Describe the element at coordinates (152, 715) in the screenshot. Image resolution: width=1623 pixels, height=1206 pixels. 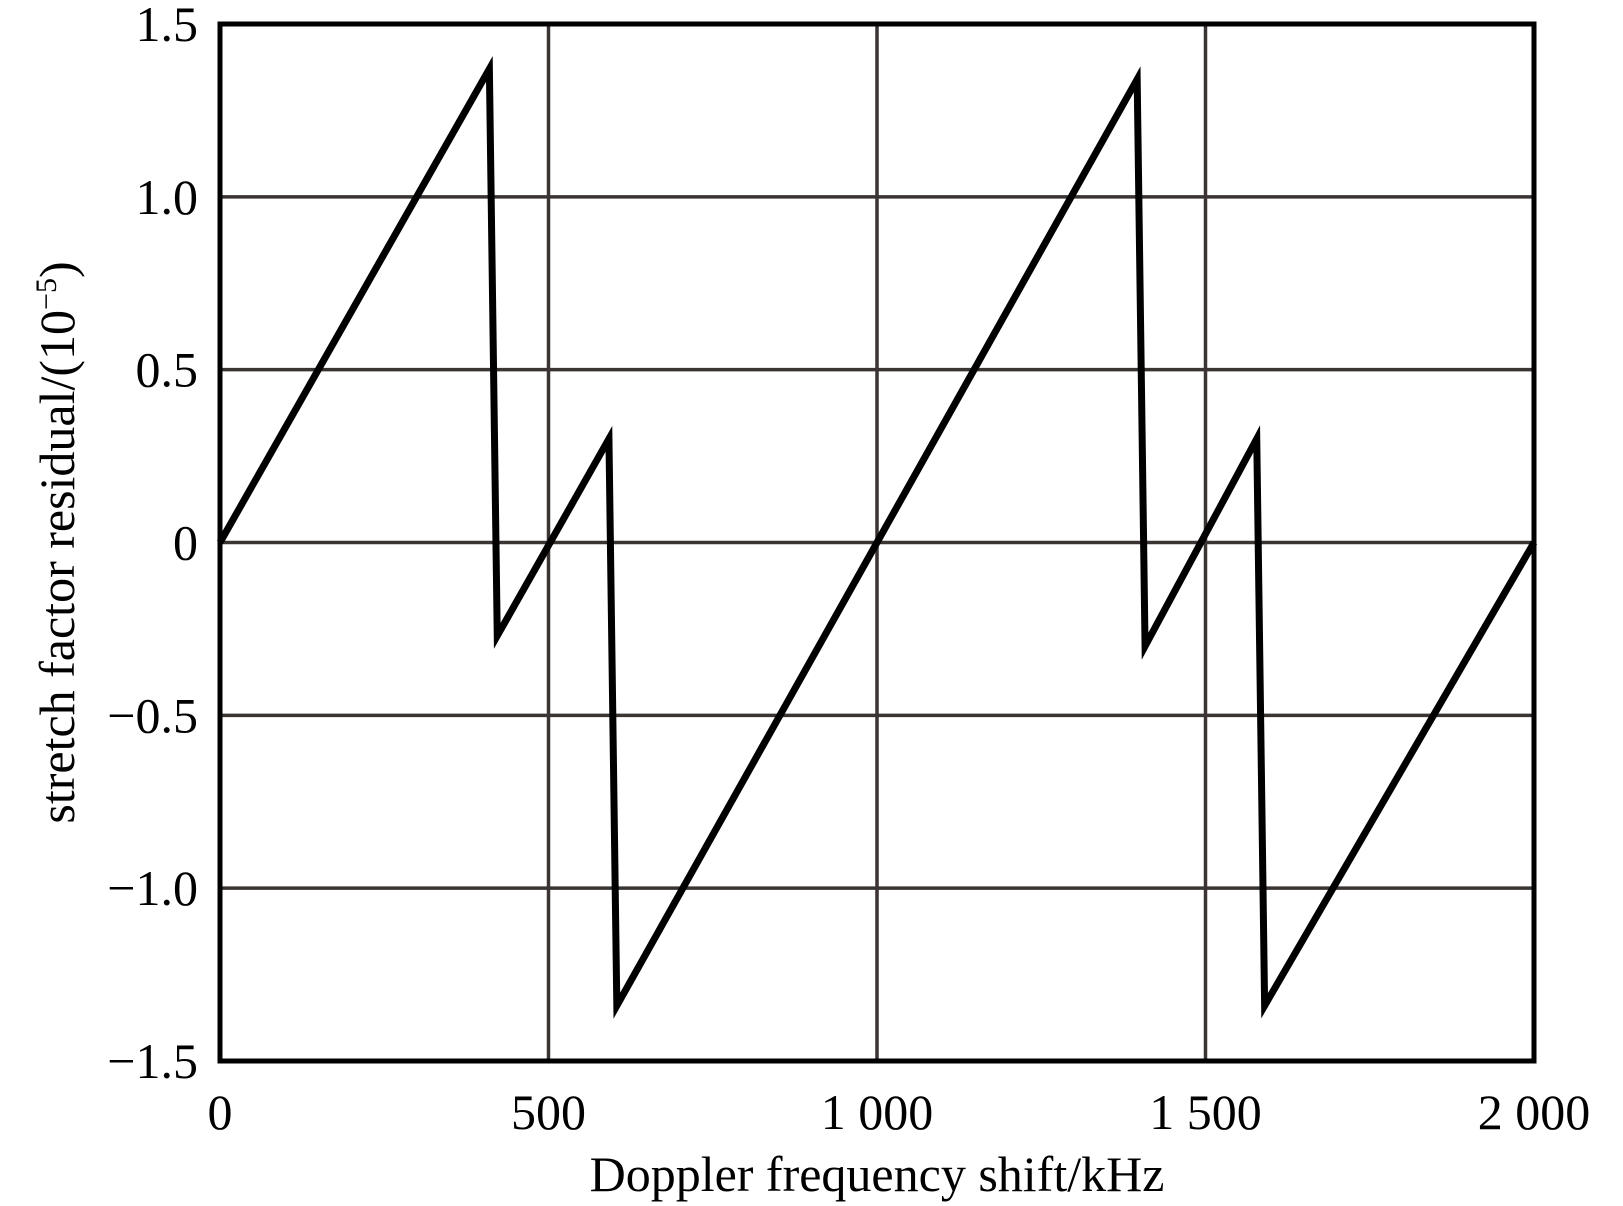
I see `y-tick-label-4: −0.5` at that location.